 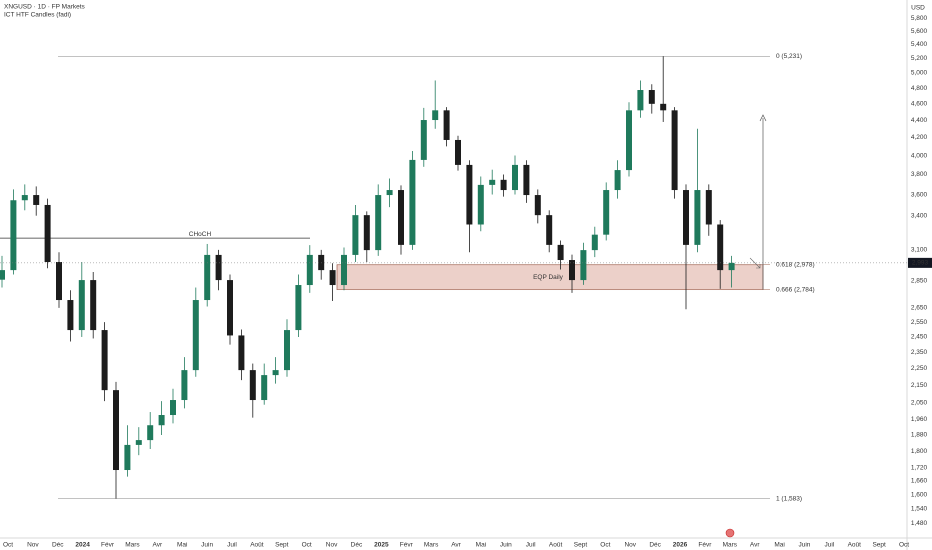 What do you see at coordinates (919, 481) in the screenshot?
I see `y-tick-label: 1,660` at bounding box center [919, 481].